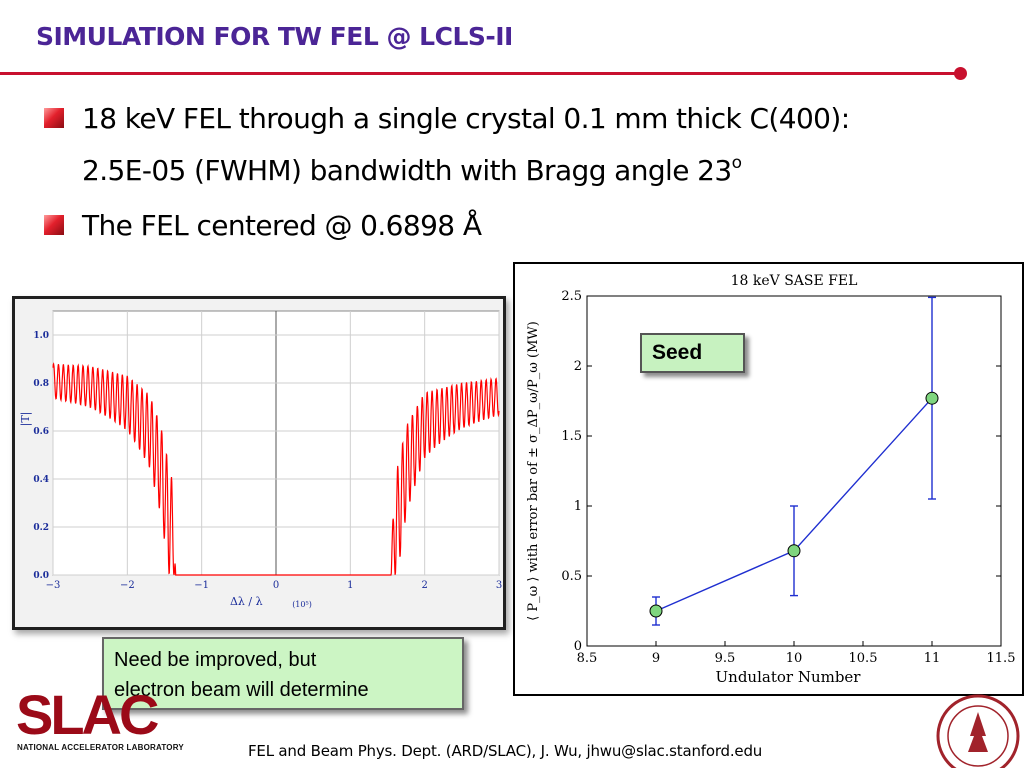  Describe the element at coordinates (481, 73) in the screenshot. I see `title-divider` at that location.